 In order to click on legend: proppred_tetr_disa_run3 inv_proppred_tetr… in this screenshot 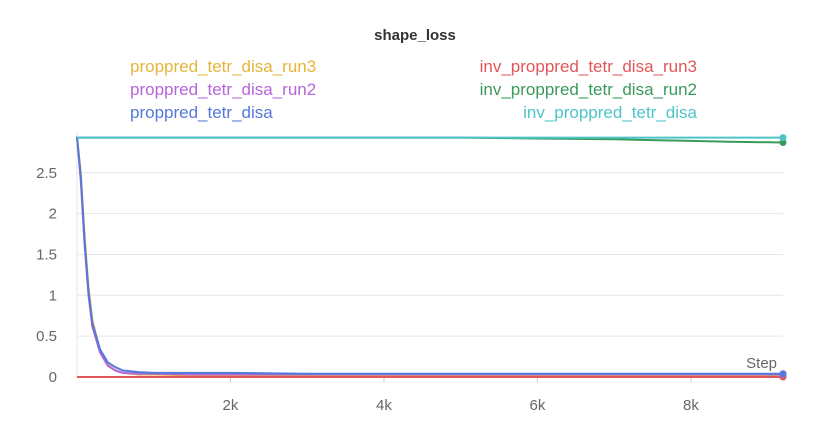, I will do `click(414, 89)`.